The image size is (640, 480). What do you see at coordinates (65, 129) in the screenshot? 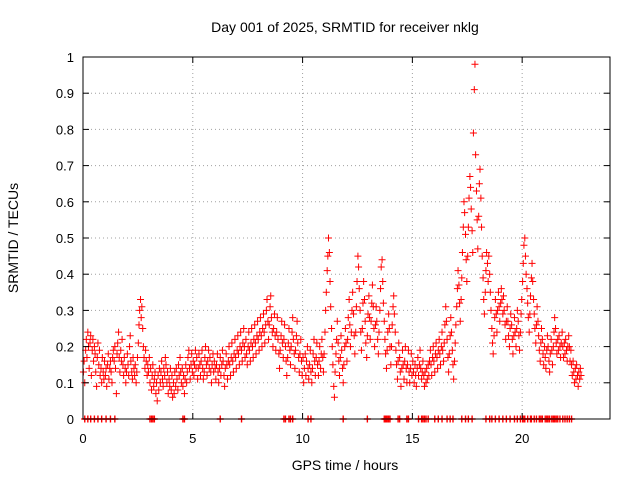
I see `y-tick-label: 0.8` at bounding box center [65, 129].